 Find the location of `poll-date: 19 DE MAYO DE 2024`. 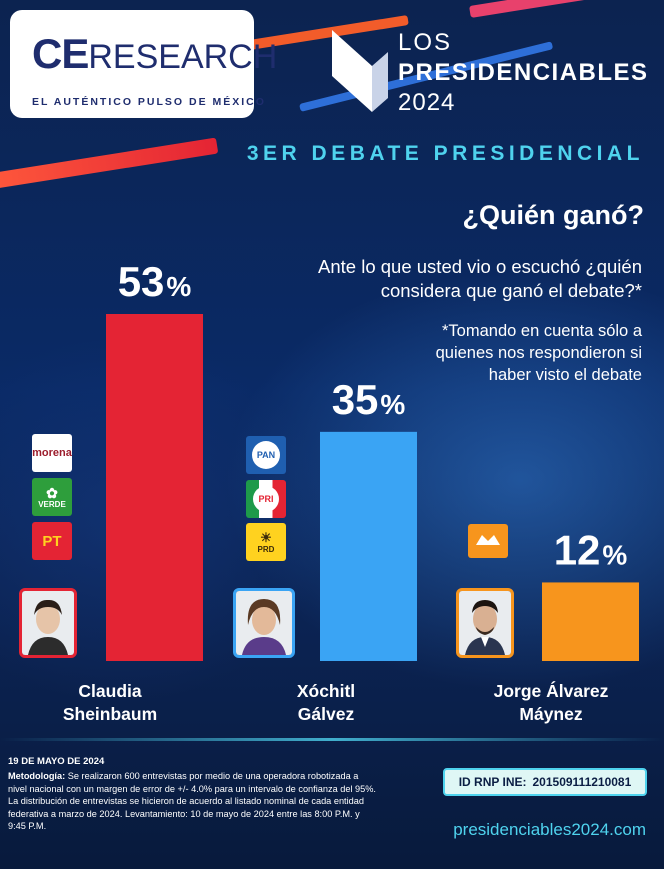

poll-date: 19 DE MAYO DE 2024 is located at coordinates (56, 761).